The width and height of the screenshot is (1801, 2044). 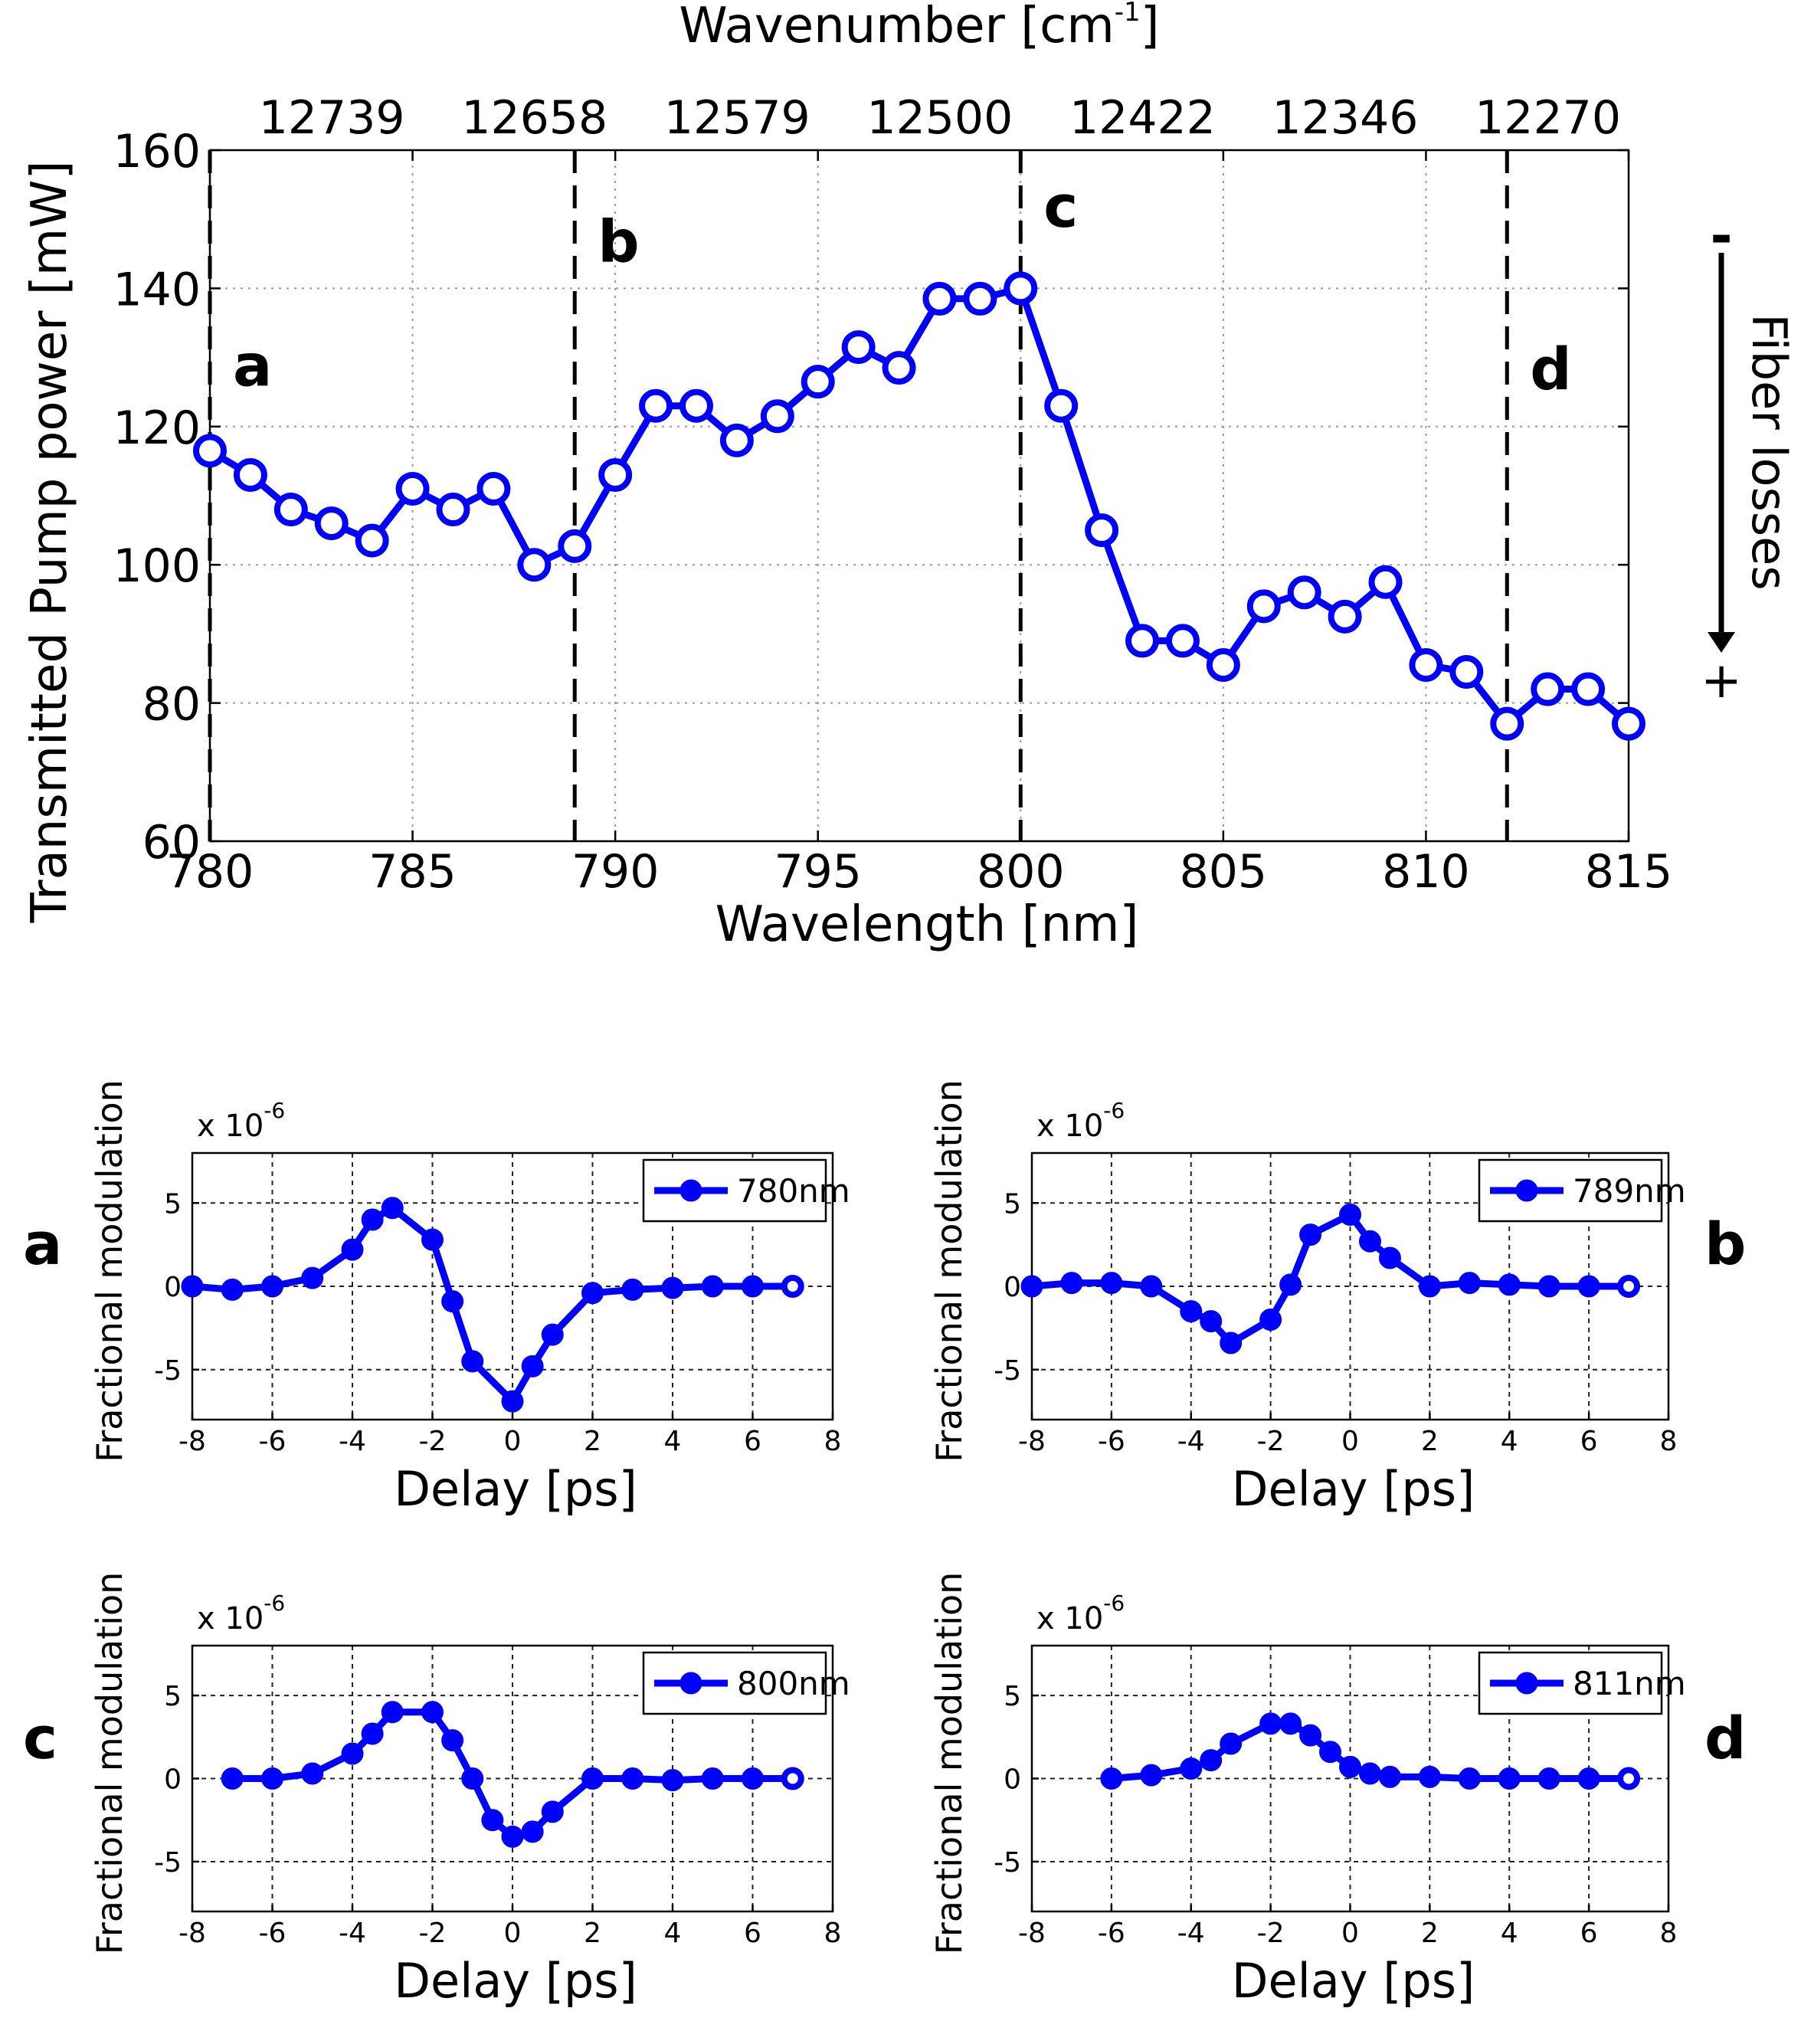 I want to click on legend: 811nm, so click(x=1582, y=1683).